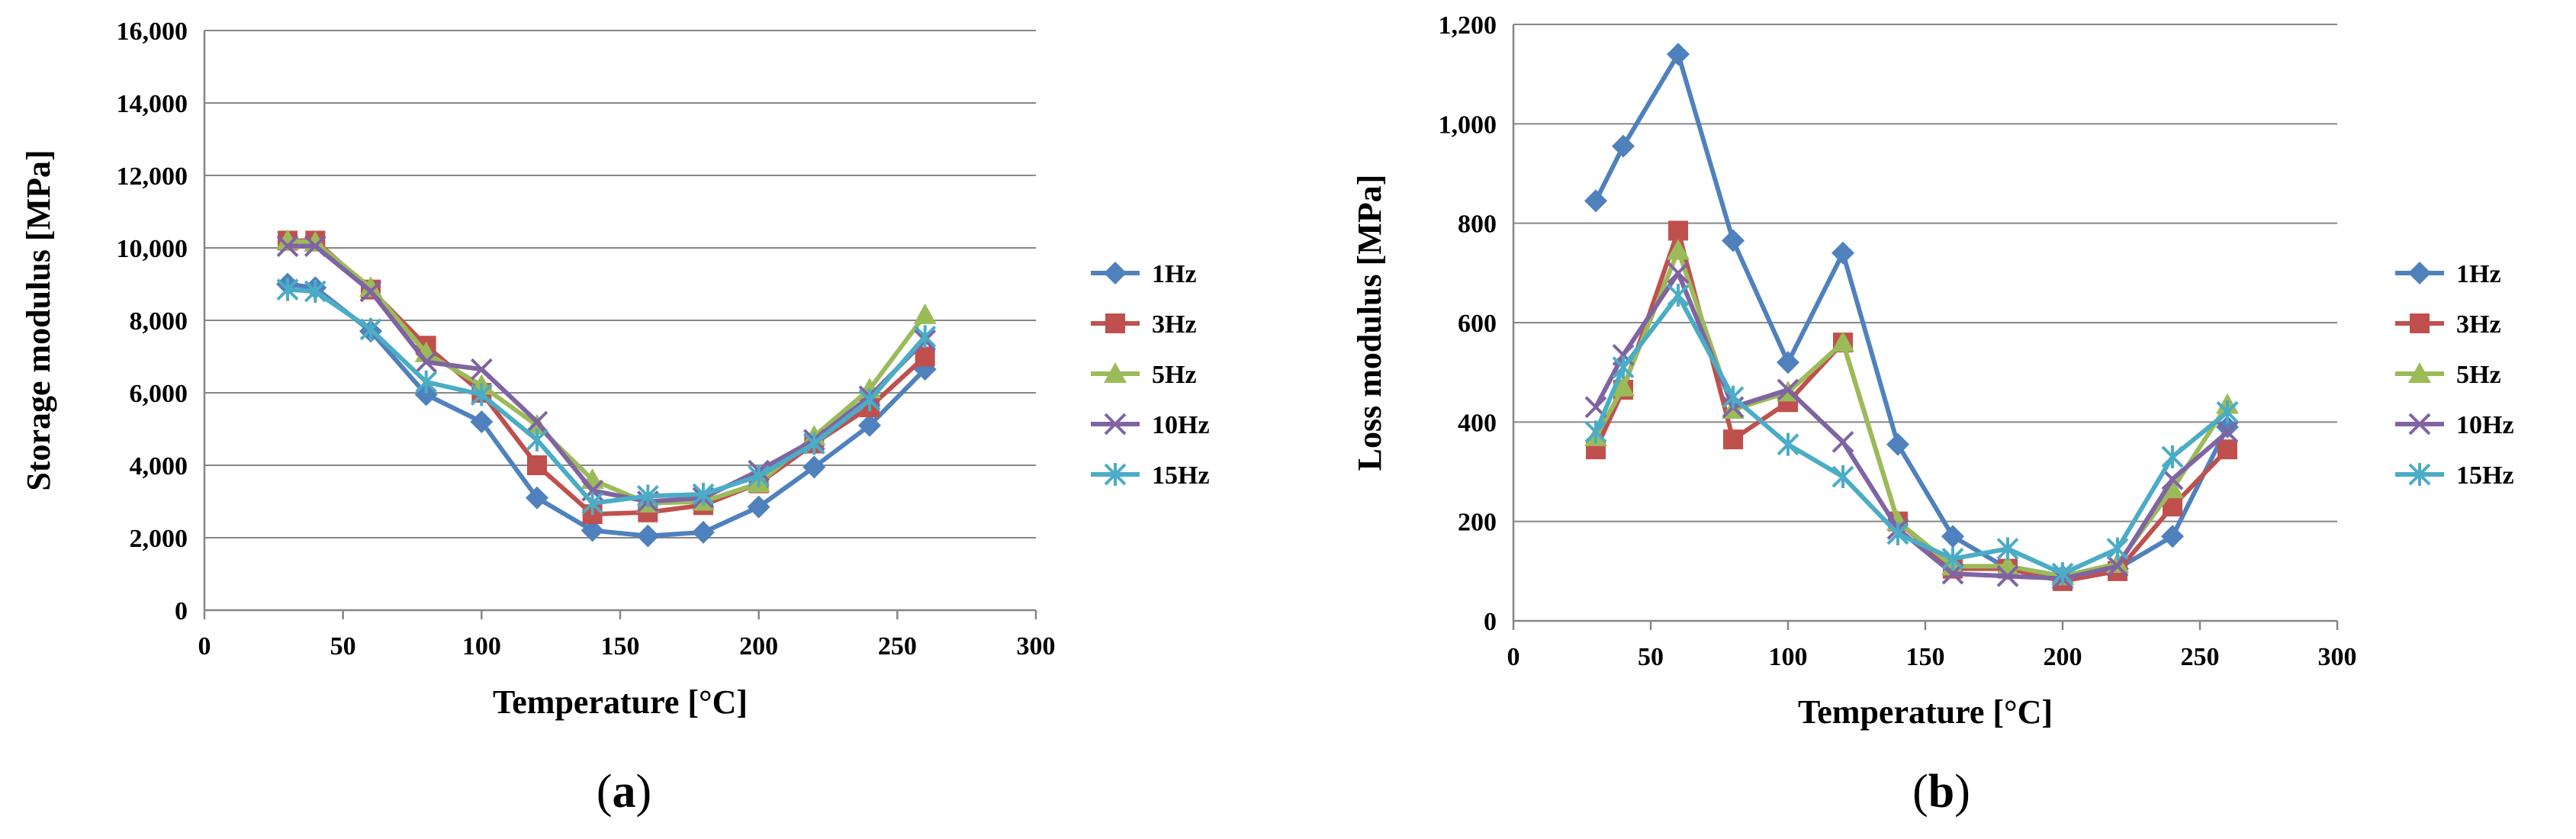  I want to click on legend-item-5Hz: 5Hz, so click(2448, 375).